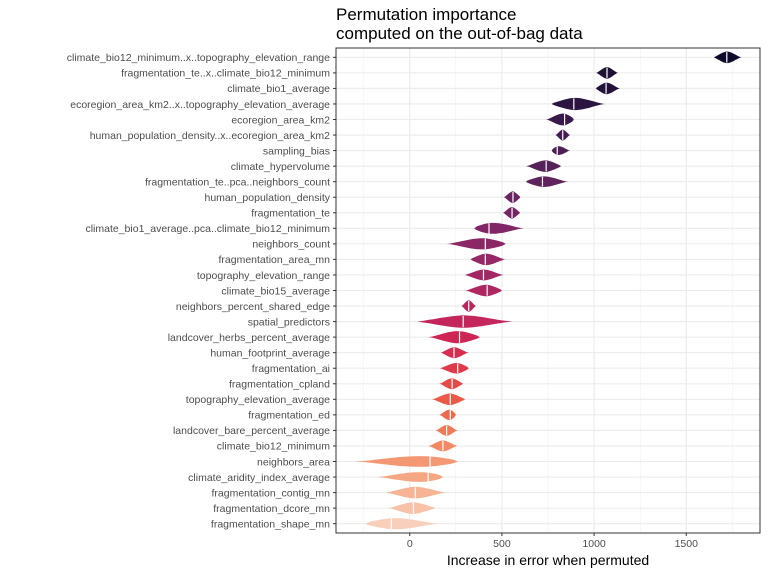 The width and height of the screenshot is (768, 576). I want to click on violin-neighbors_area, so click(406, 461).